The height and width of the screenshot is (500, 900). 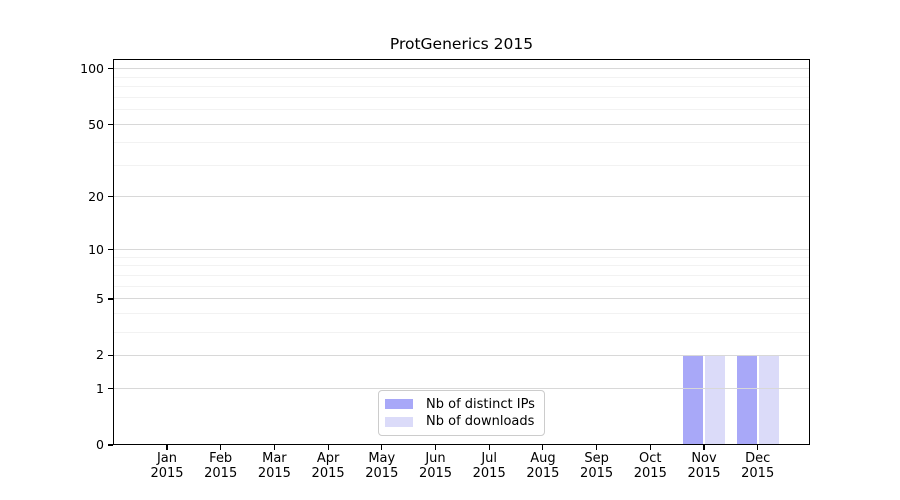 What do you see at coordinates (399, 421) in the screenshot?
I see `legend-swatch-downloads` at bounding box center [399, 421].